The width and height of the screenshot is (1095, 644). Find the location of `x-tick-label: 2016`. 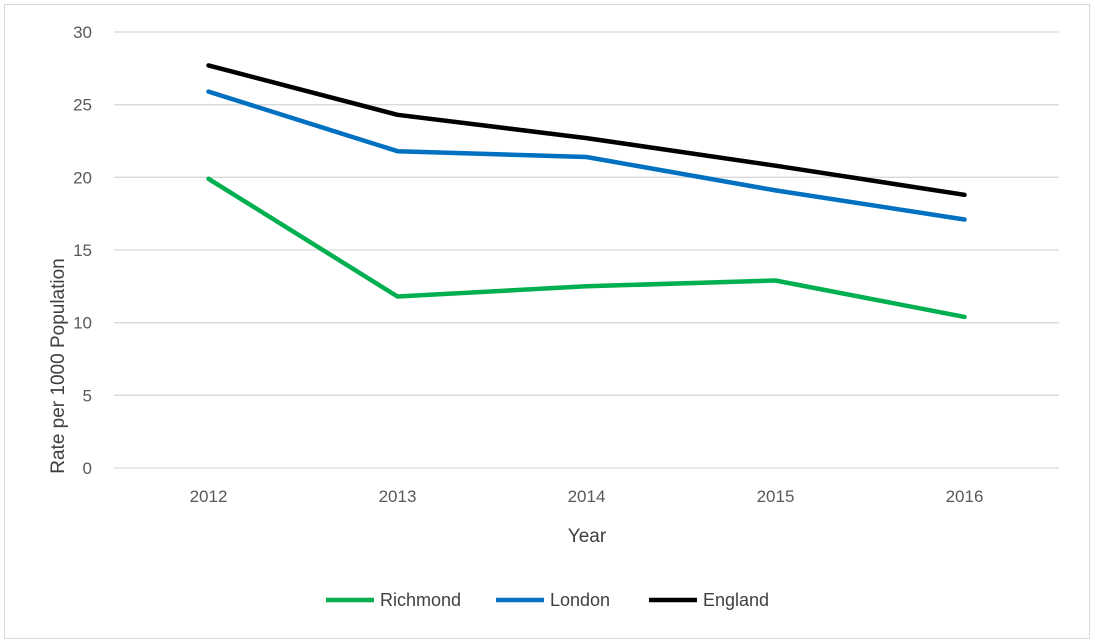

x-tick-label: 2016 is located at coordinates (965, 496).